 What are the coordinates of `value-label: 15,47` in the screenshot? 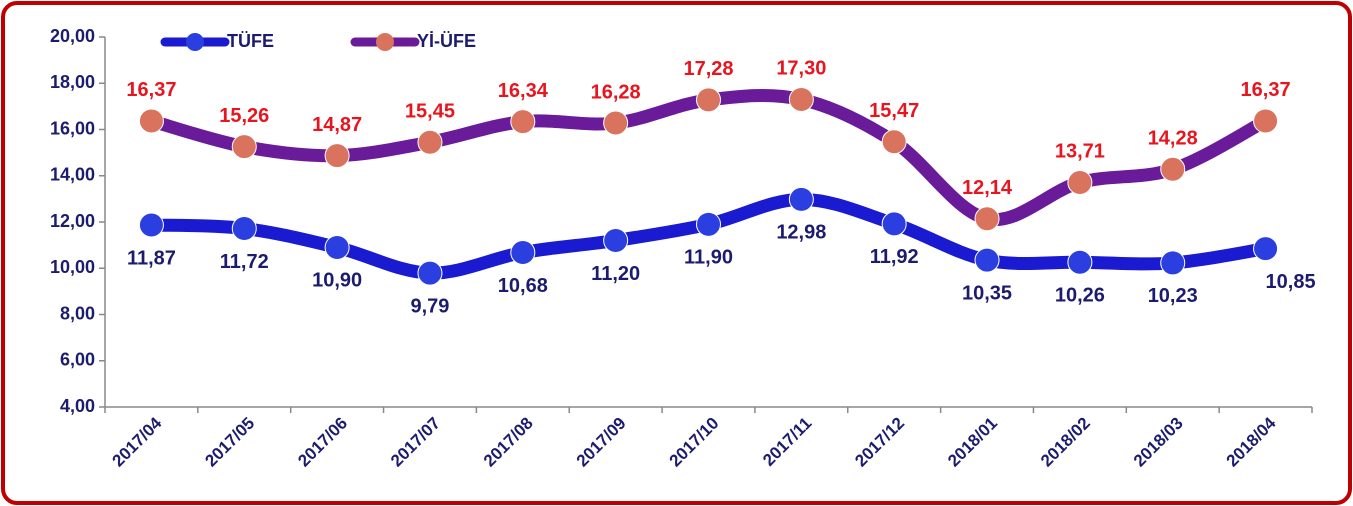 It's located at (894, 111).